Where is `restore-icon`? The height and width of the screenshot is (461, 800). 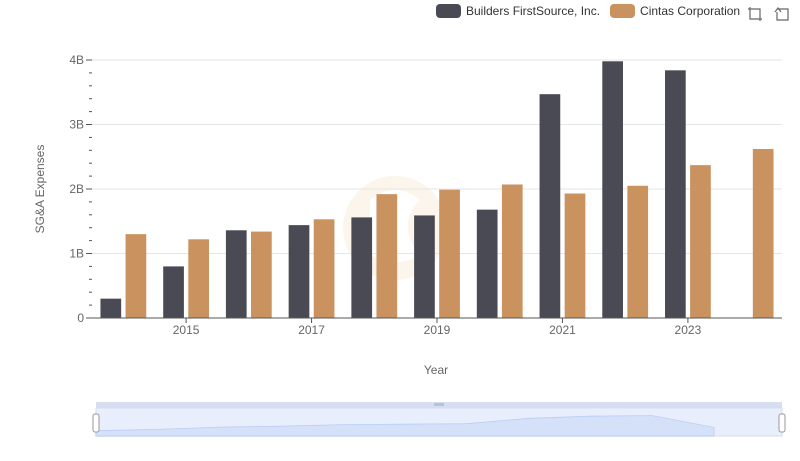 restore-icon is located at coordinates (782, 14).